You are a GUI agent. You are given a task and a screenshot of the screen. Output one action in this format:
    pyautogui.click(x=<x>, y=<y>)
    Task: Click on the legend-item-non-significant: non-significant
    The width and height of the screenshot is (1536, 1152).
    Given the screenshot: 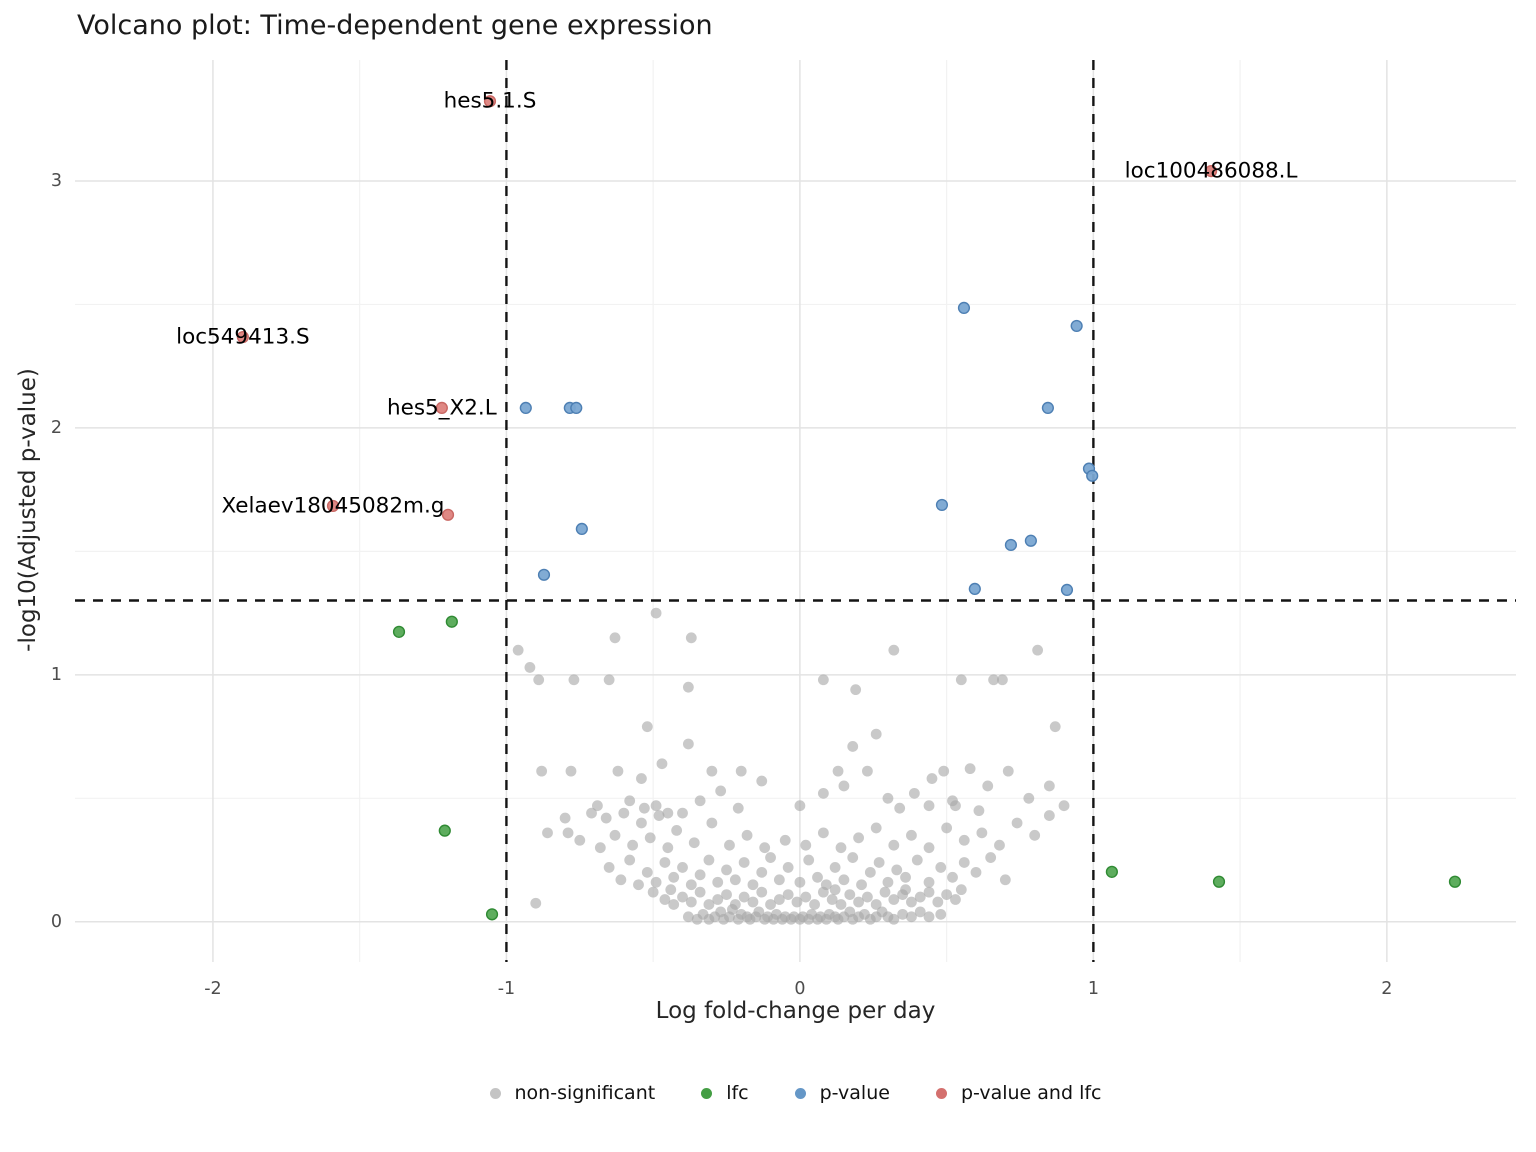 What is the action you would take?
    pyautogui.click(x=572, y=1093)
    